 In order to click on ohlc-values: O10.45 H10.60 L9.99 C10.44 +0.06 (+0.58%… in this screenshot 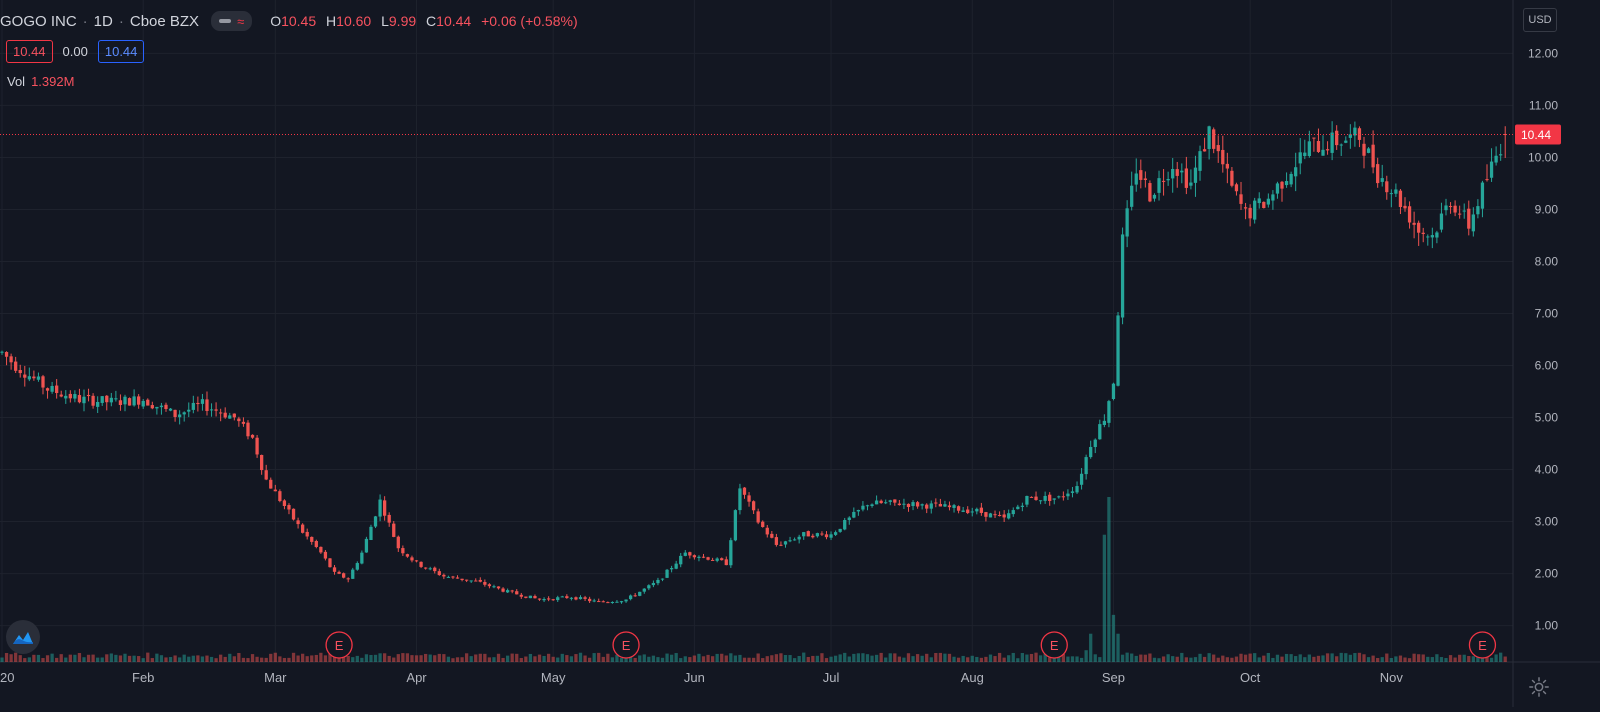, I will do `click(424, 21)`.